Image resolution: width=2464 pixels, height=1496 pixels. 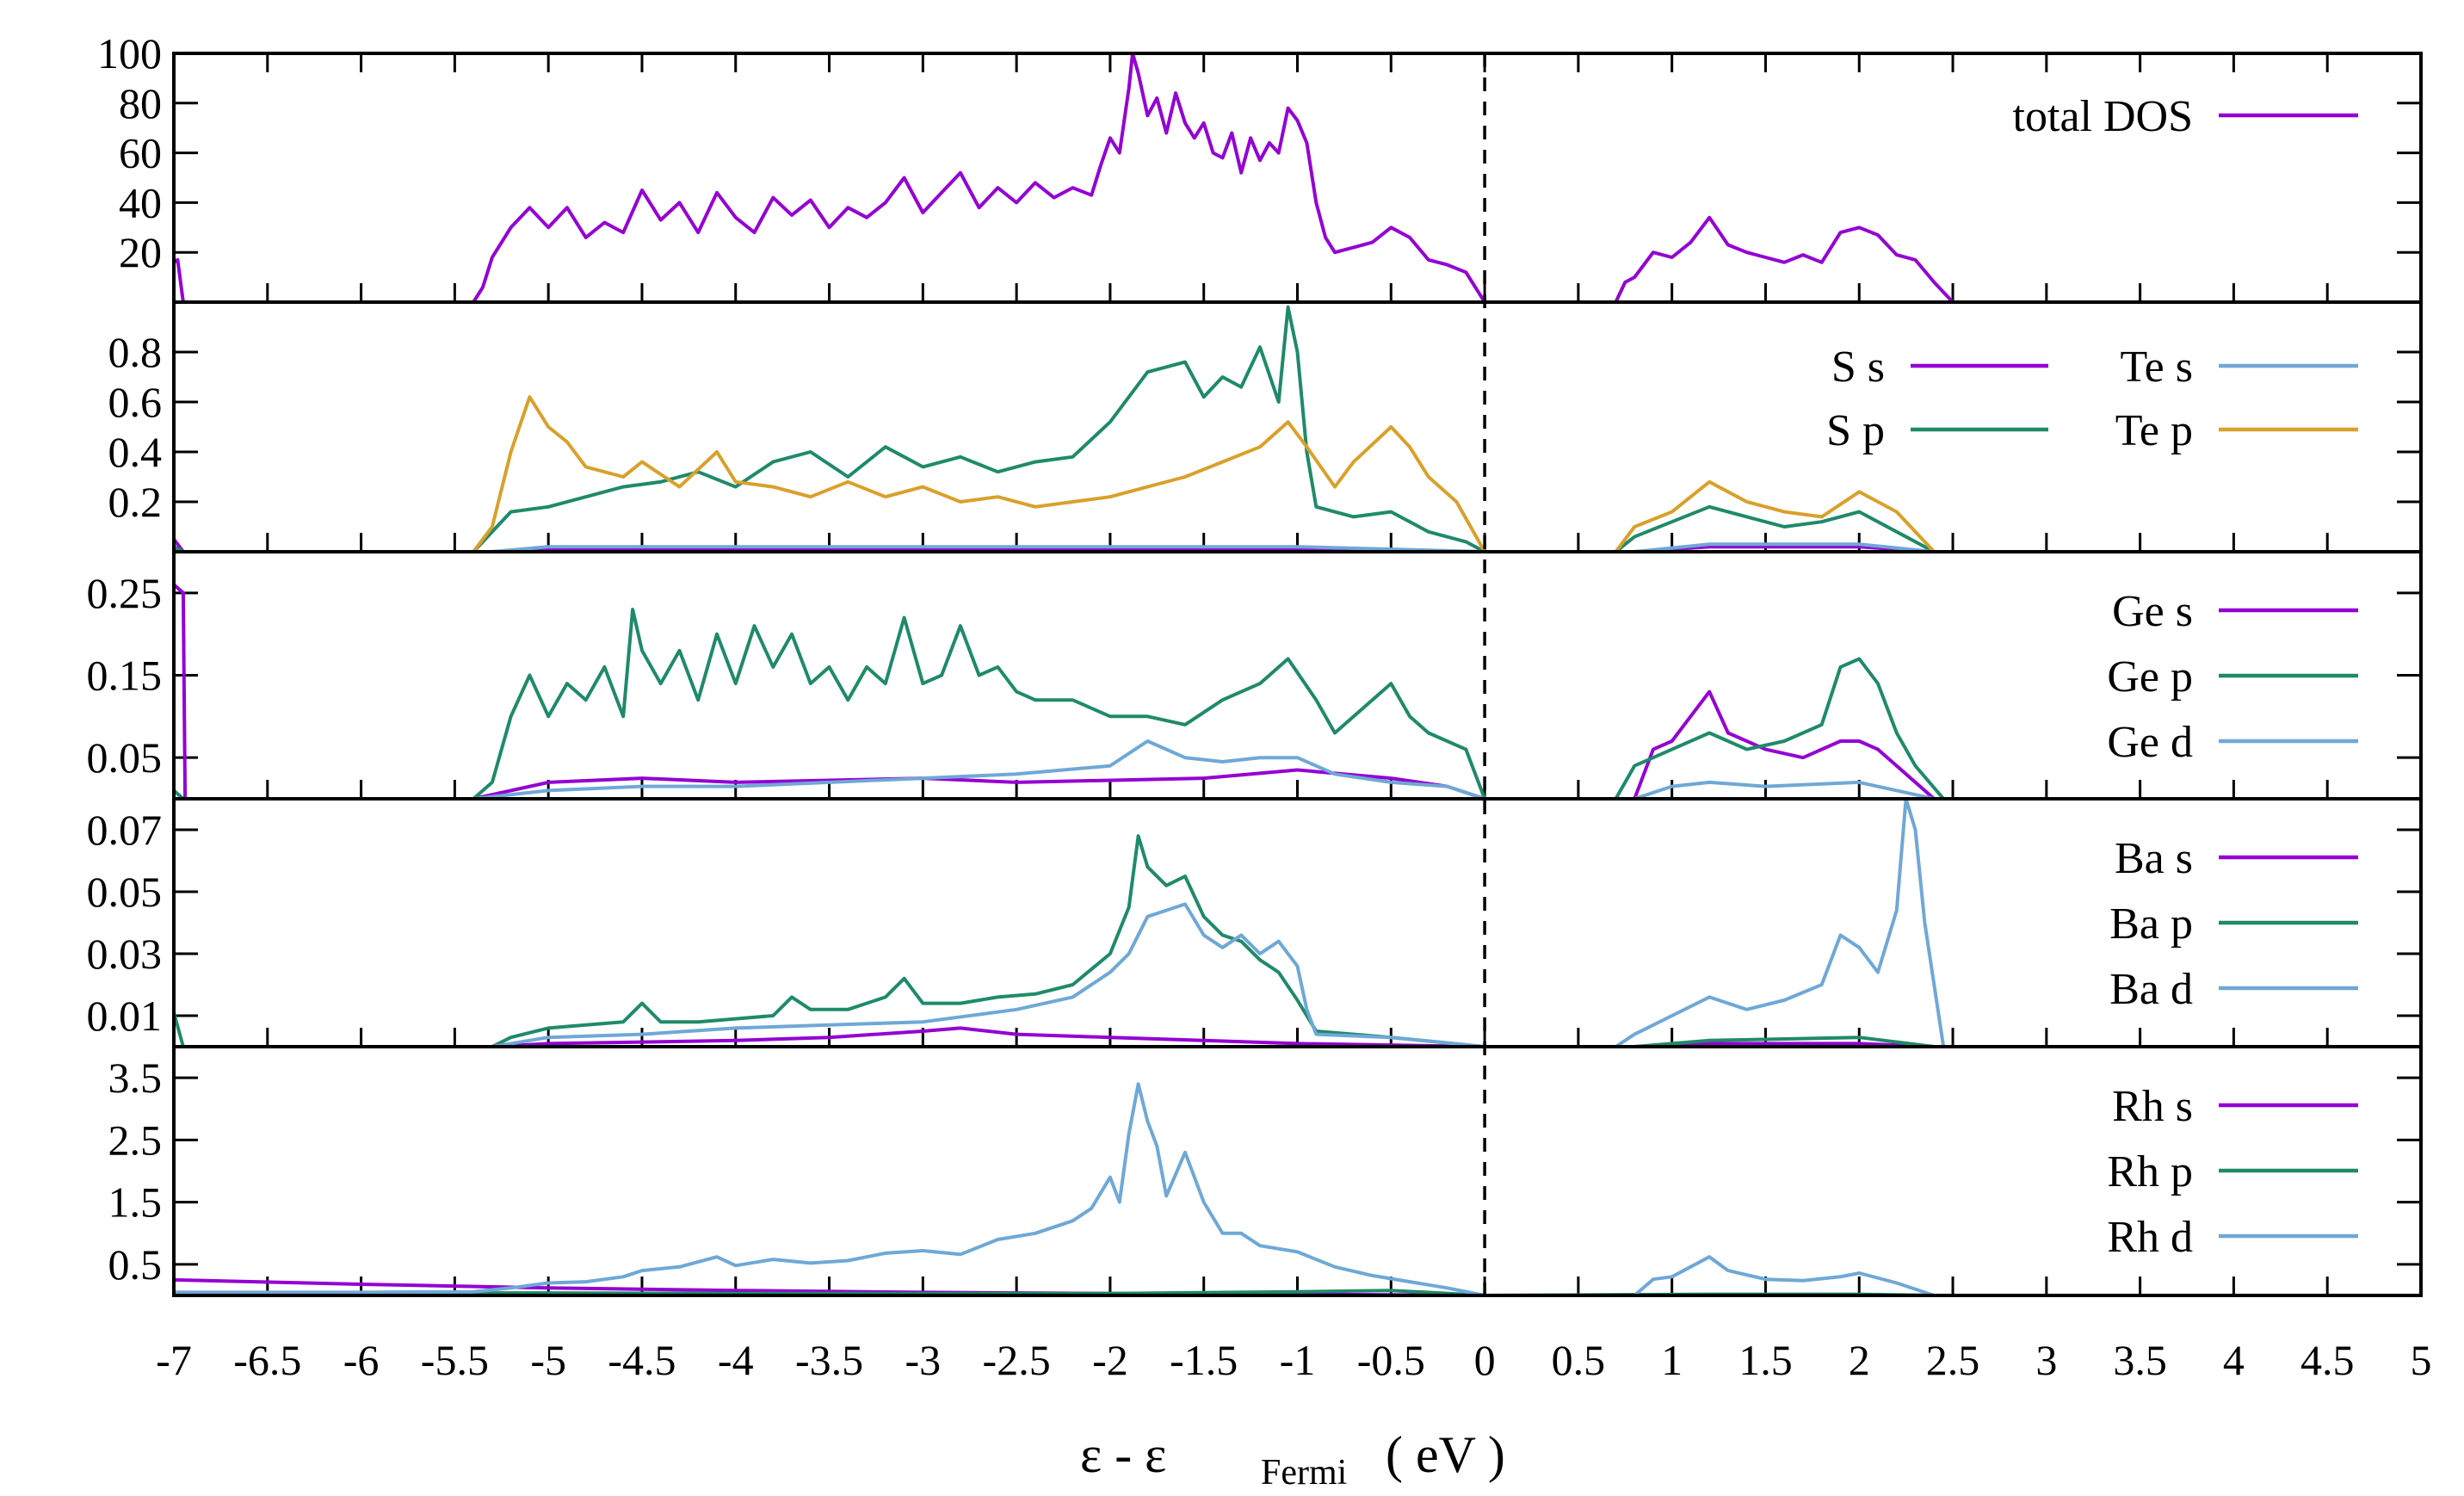 What do you see at coordinates (1953, 1360) in the screenshot?
I see `x-tick-label: 2.5` at bounding box center [1953, 1360].